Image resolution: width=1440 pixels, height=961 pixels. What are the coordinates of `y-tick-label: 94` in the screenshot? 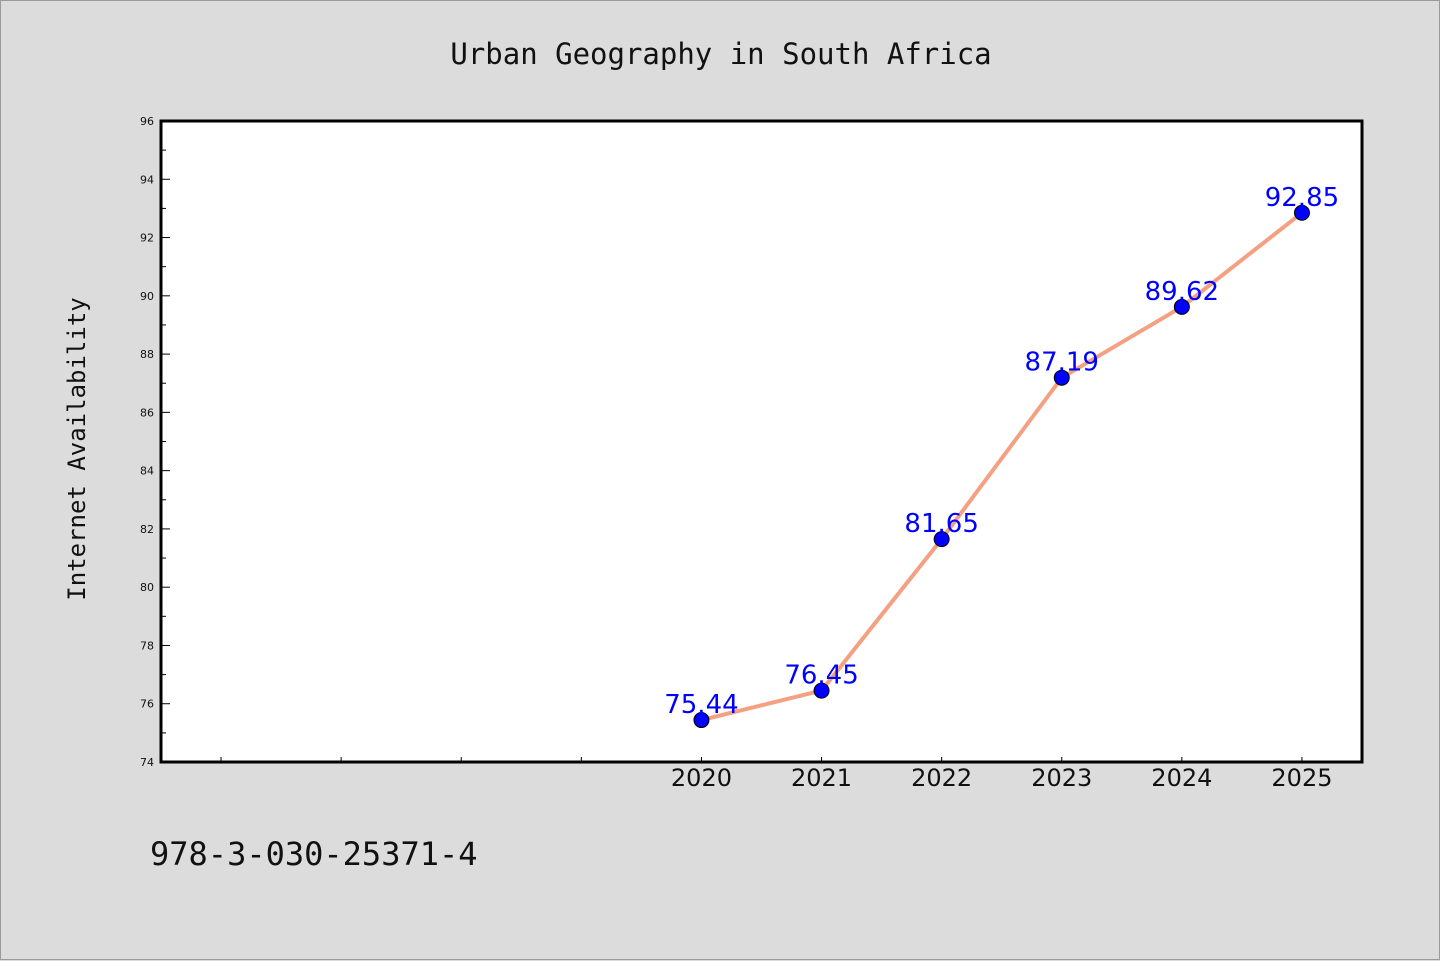 It's located at (147, 179).